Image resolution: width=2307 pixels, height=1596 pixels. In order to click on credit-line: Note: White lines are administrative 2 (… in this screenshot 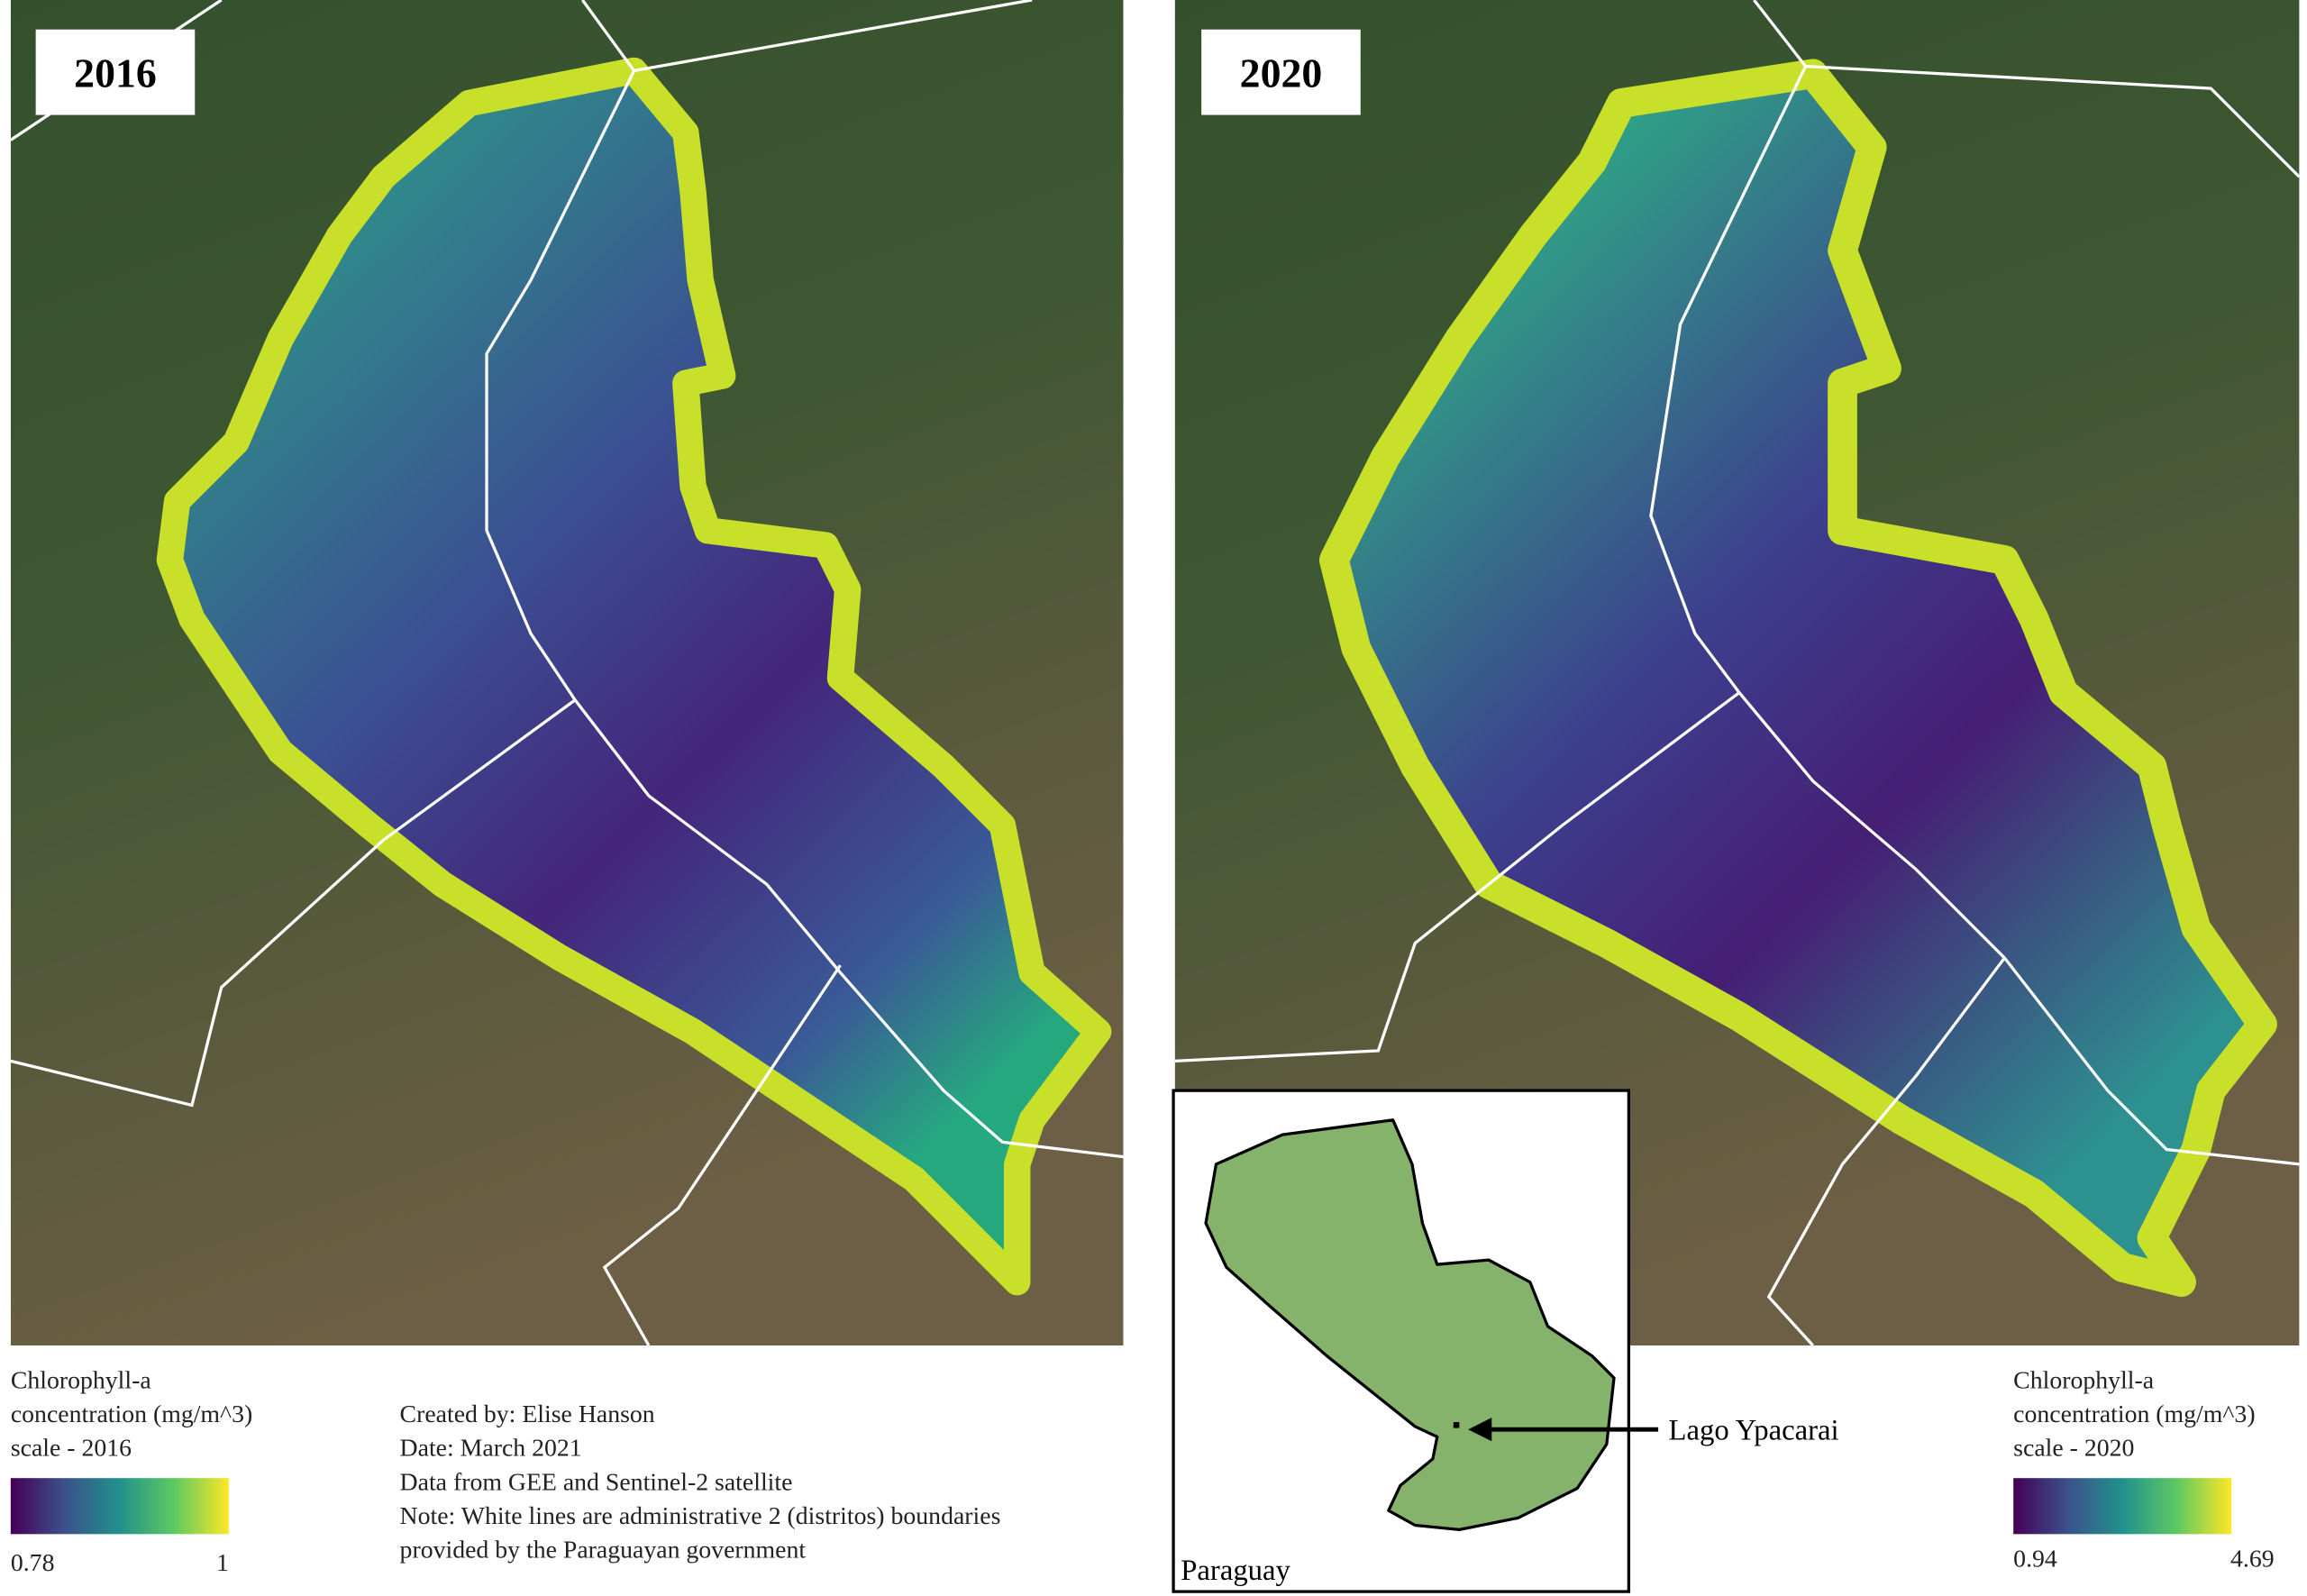, I will do `click(700, 1516)`.